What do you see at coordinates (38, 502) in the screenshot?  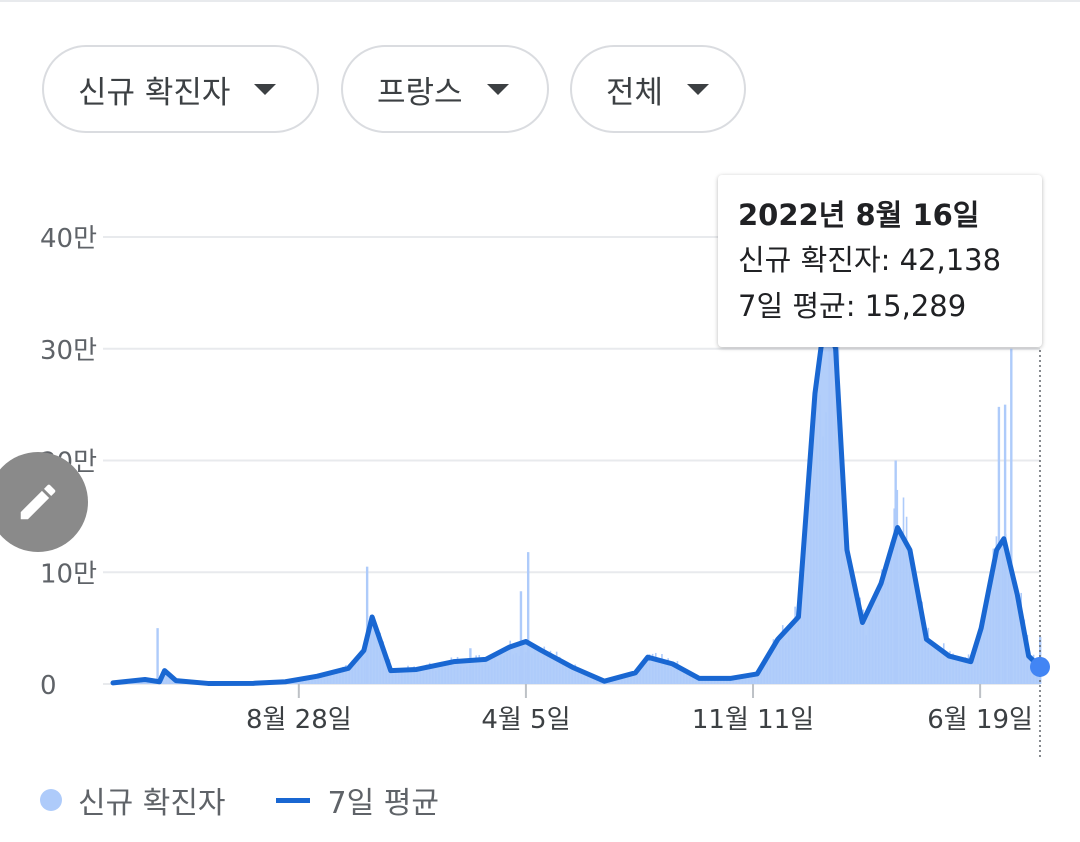 I see `pencil-icon` at bounding box center [38, 502].